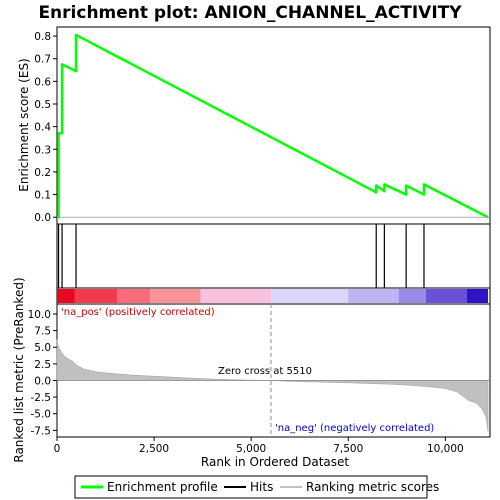 Image resolution: width=500 pixels, height=500 pixels. I want to click on x-tick-label-3: 7,500, so click(348, 449).